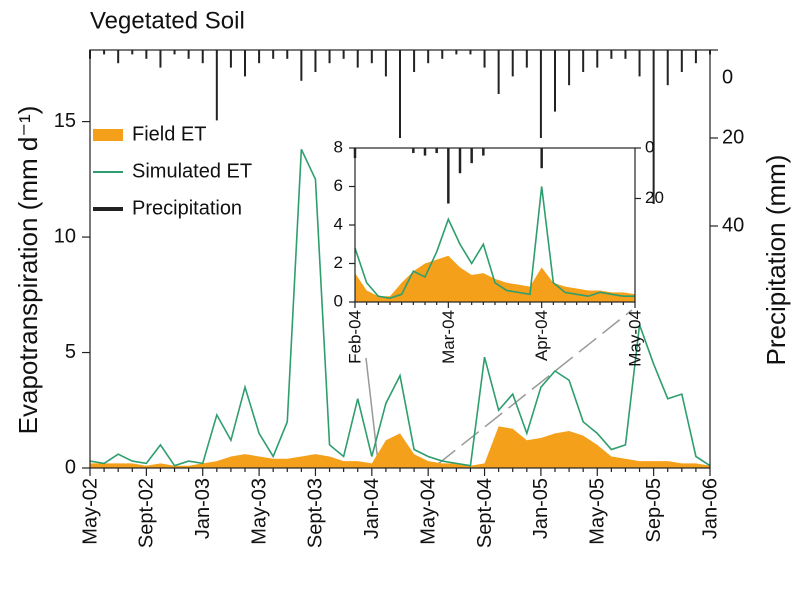  What do you see at coordinates (65, 236) in the screenshot?
I see `y-tick-label: 10` at bounding box center [65, 236].